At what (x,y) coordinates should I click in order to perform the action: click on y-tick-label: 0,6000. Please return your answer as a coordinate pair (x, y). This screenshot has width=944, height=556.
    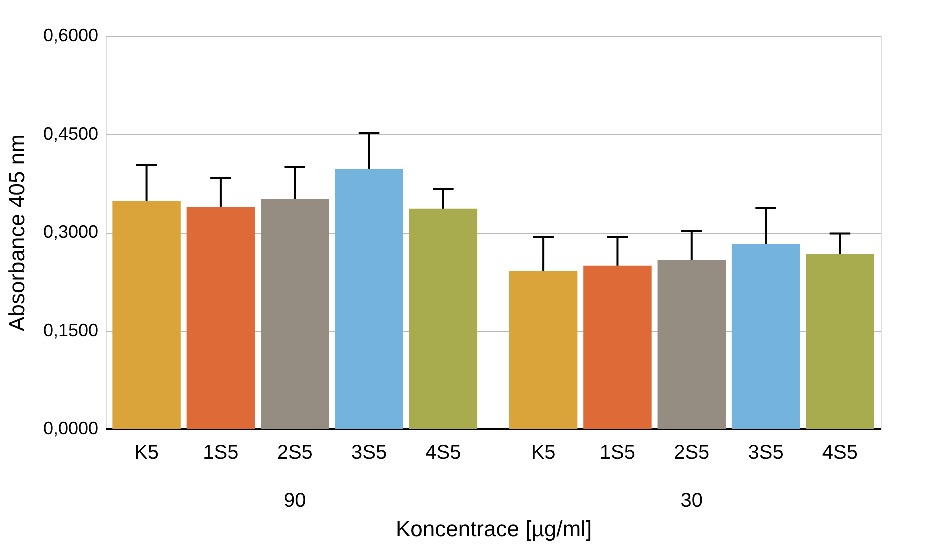
    Looking at the image, I should click on (70, 36).